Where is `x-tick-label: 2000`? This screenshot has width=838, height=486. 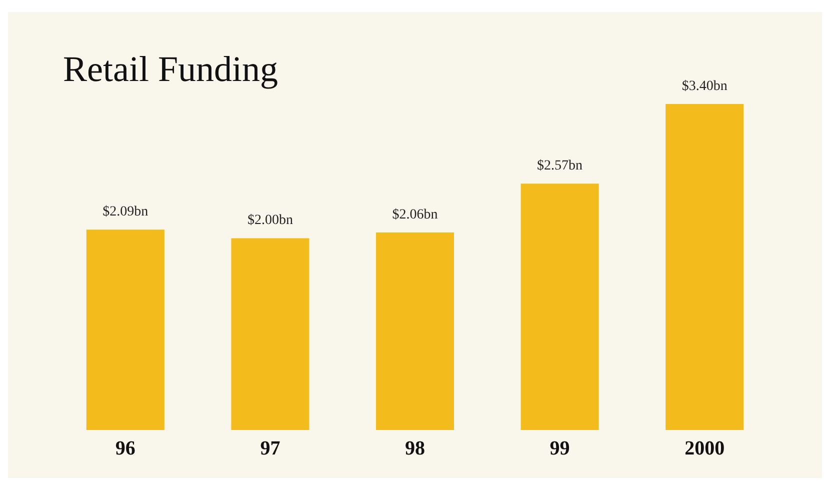 x-tick-label: 2000 is located at coordinates (704, 449).